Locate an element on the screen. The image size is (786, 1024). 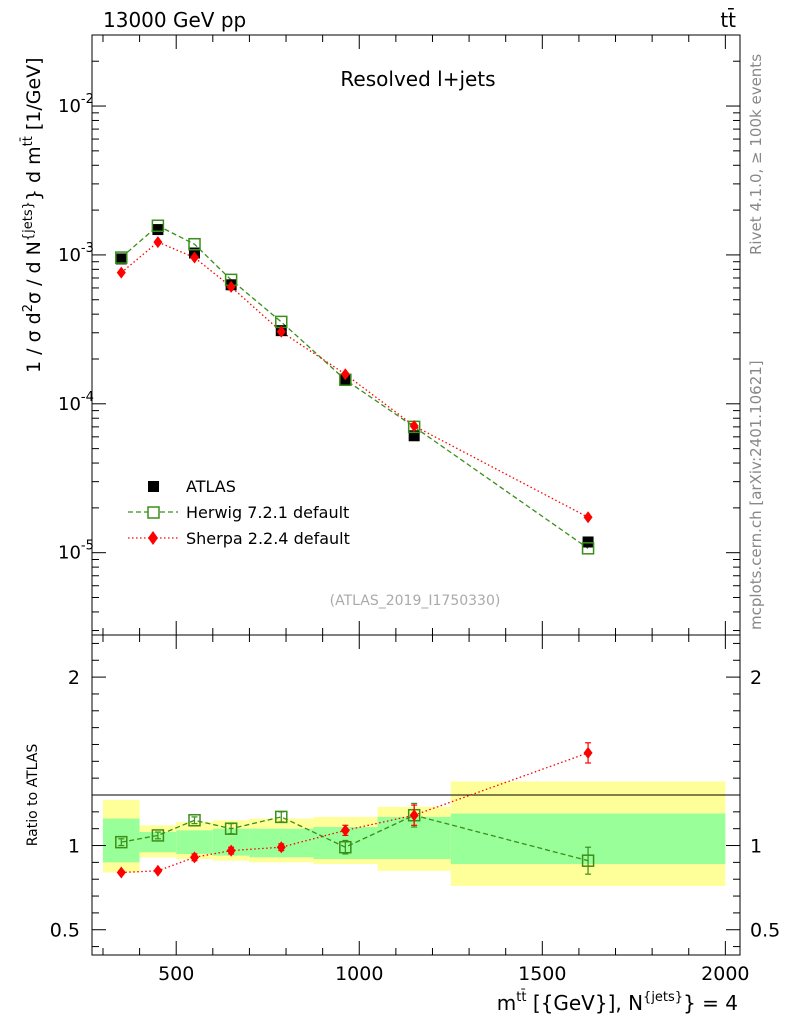
ratio-uncertainty-bands is located at coordinates (414, 833).